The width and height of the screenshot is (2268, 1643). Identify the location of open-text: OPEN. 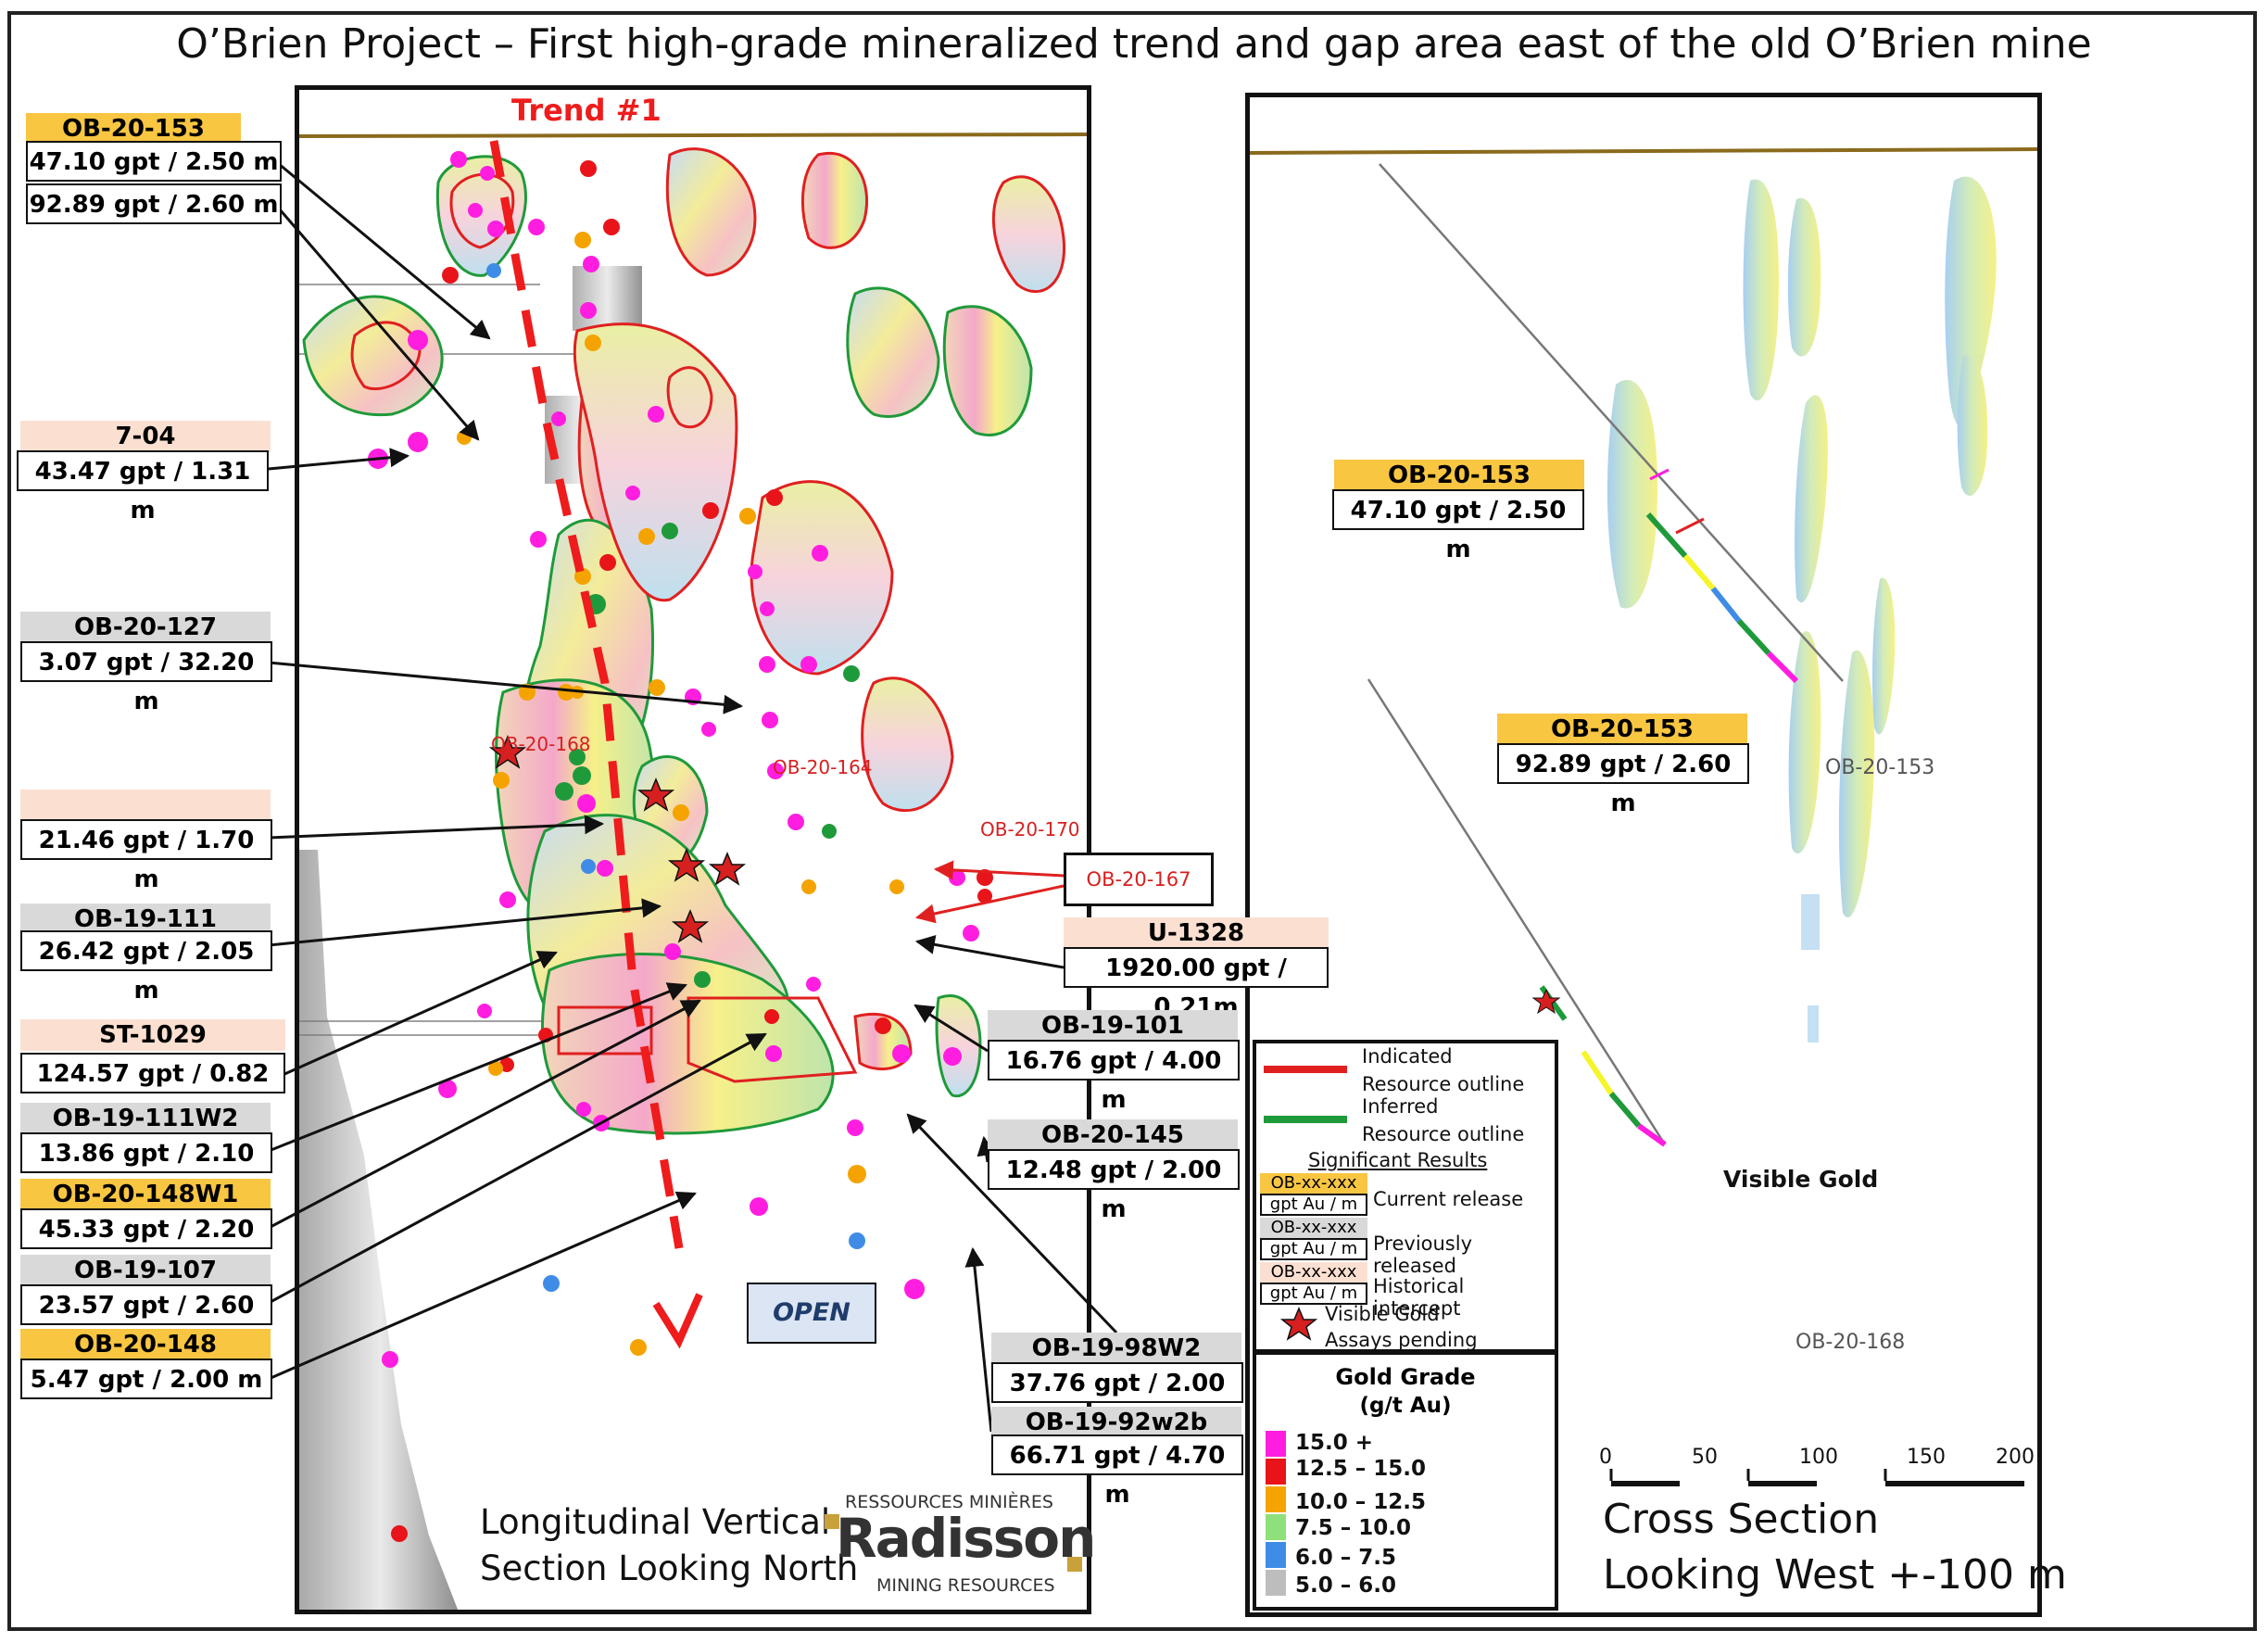
(811, 1312).